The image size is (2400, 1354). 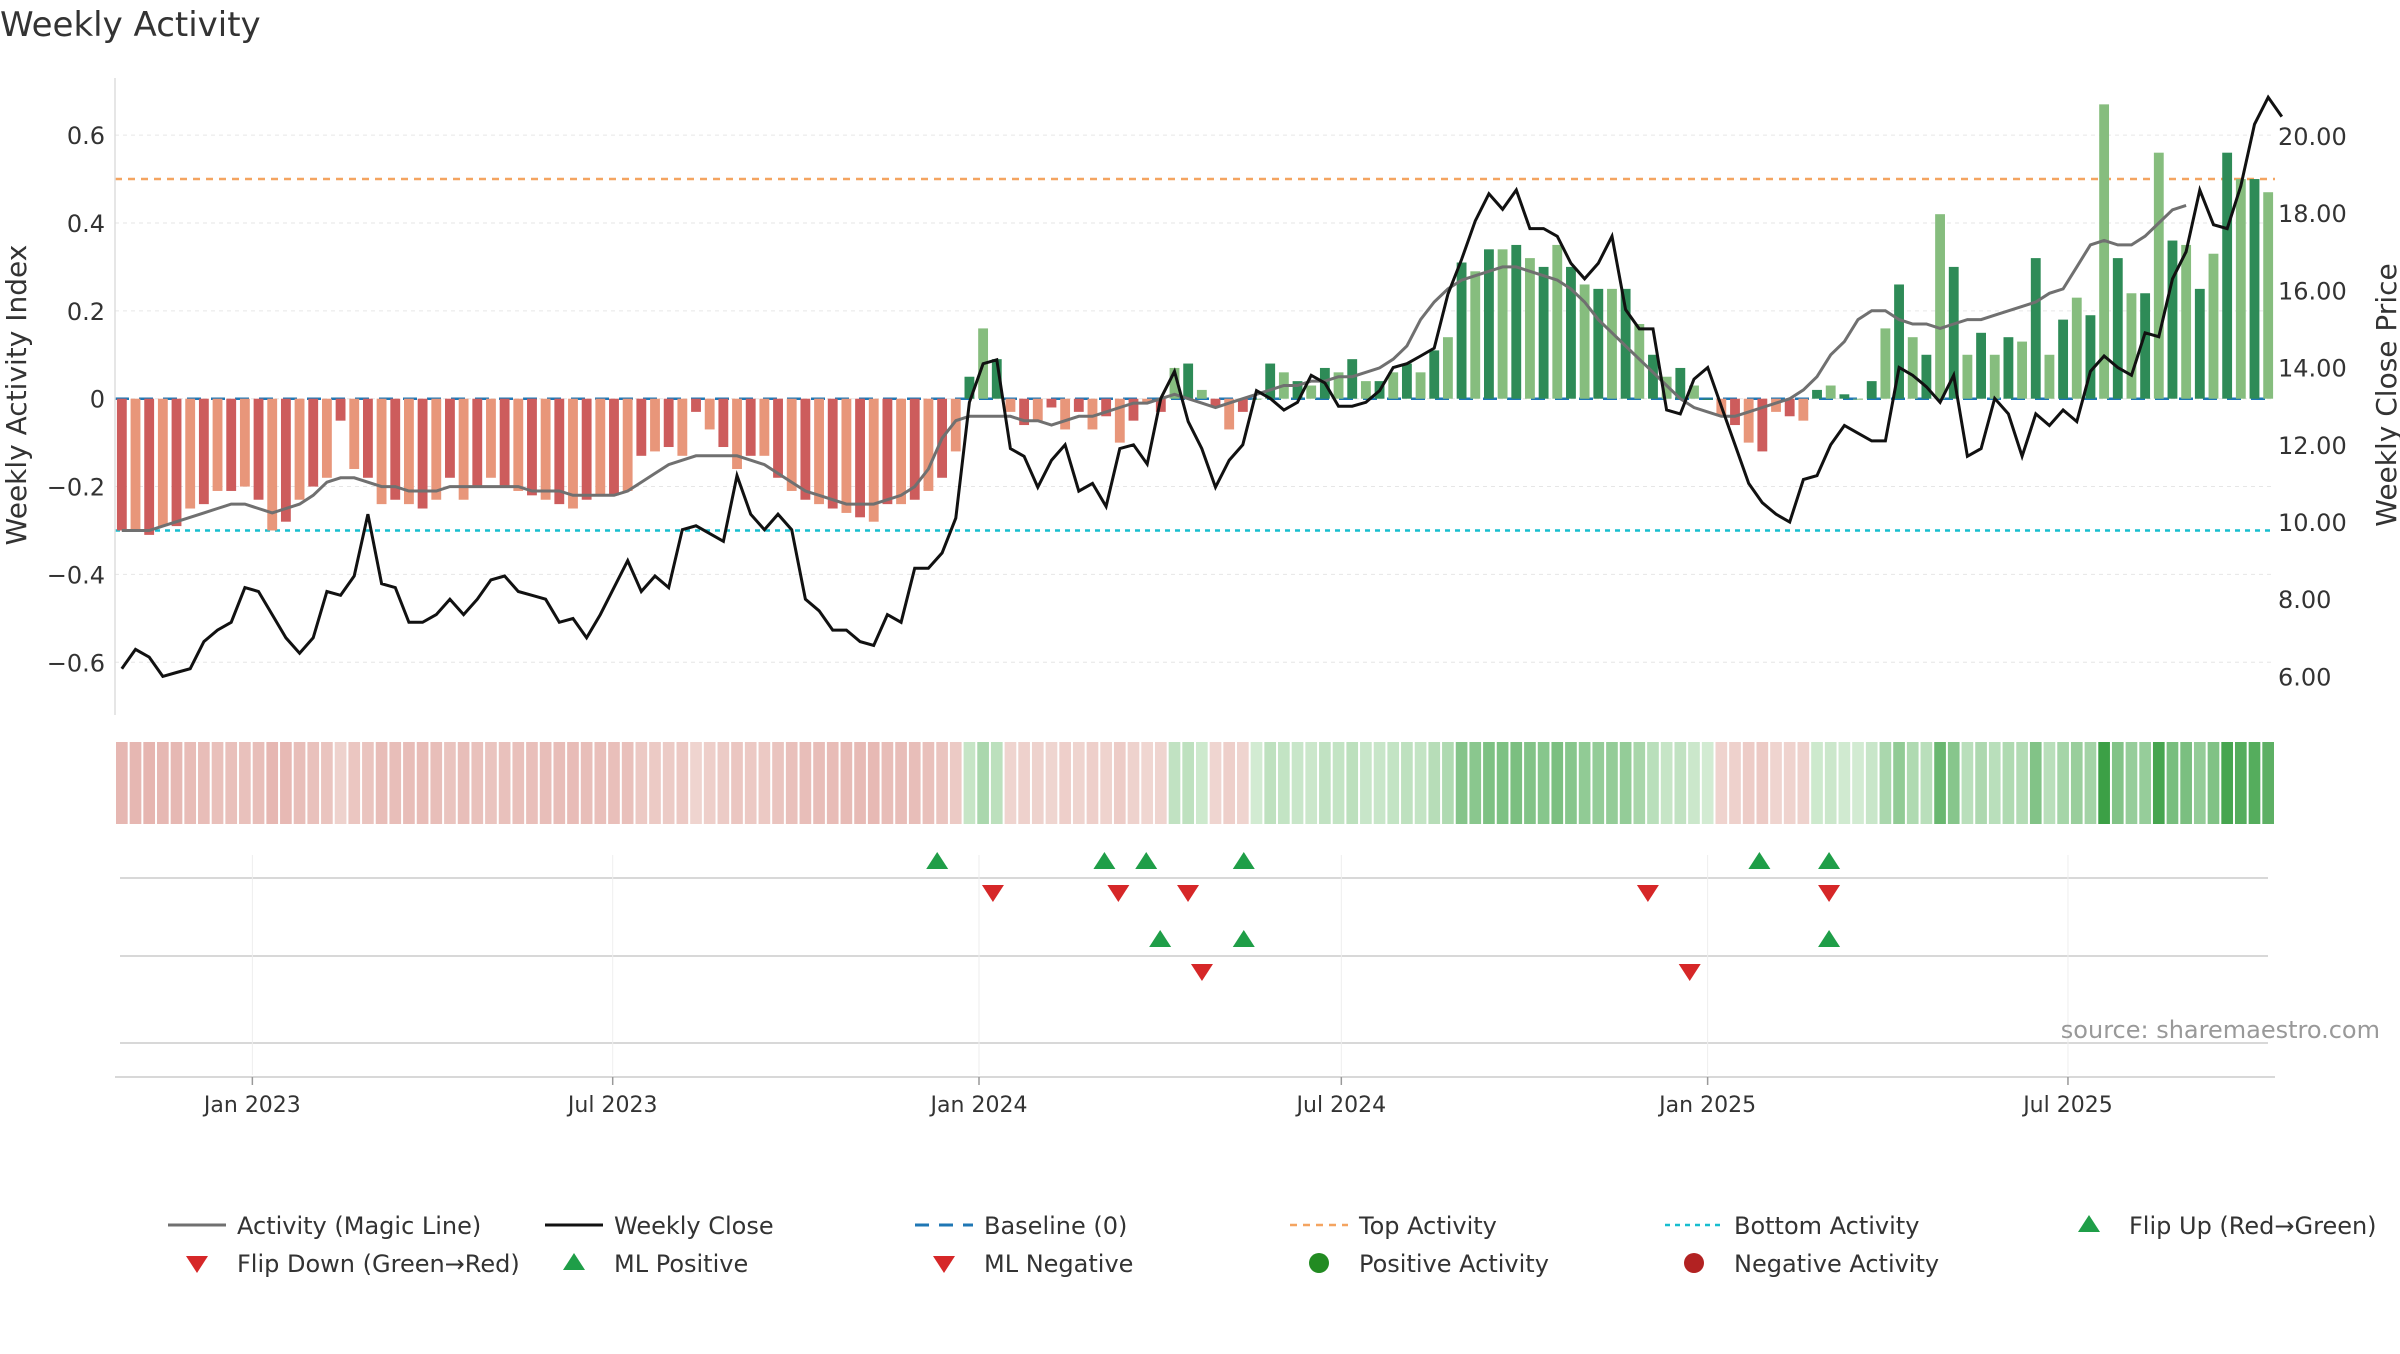 I want to click on legend-label: Weekly Close, so click(x=694, y=1226).